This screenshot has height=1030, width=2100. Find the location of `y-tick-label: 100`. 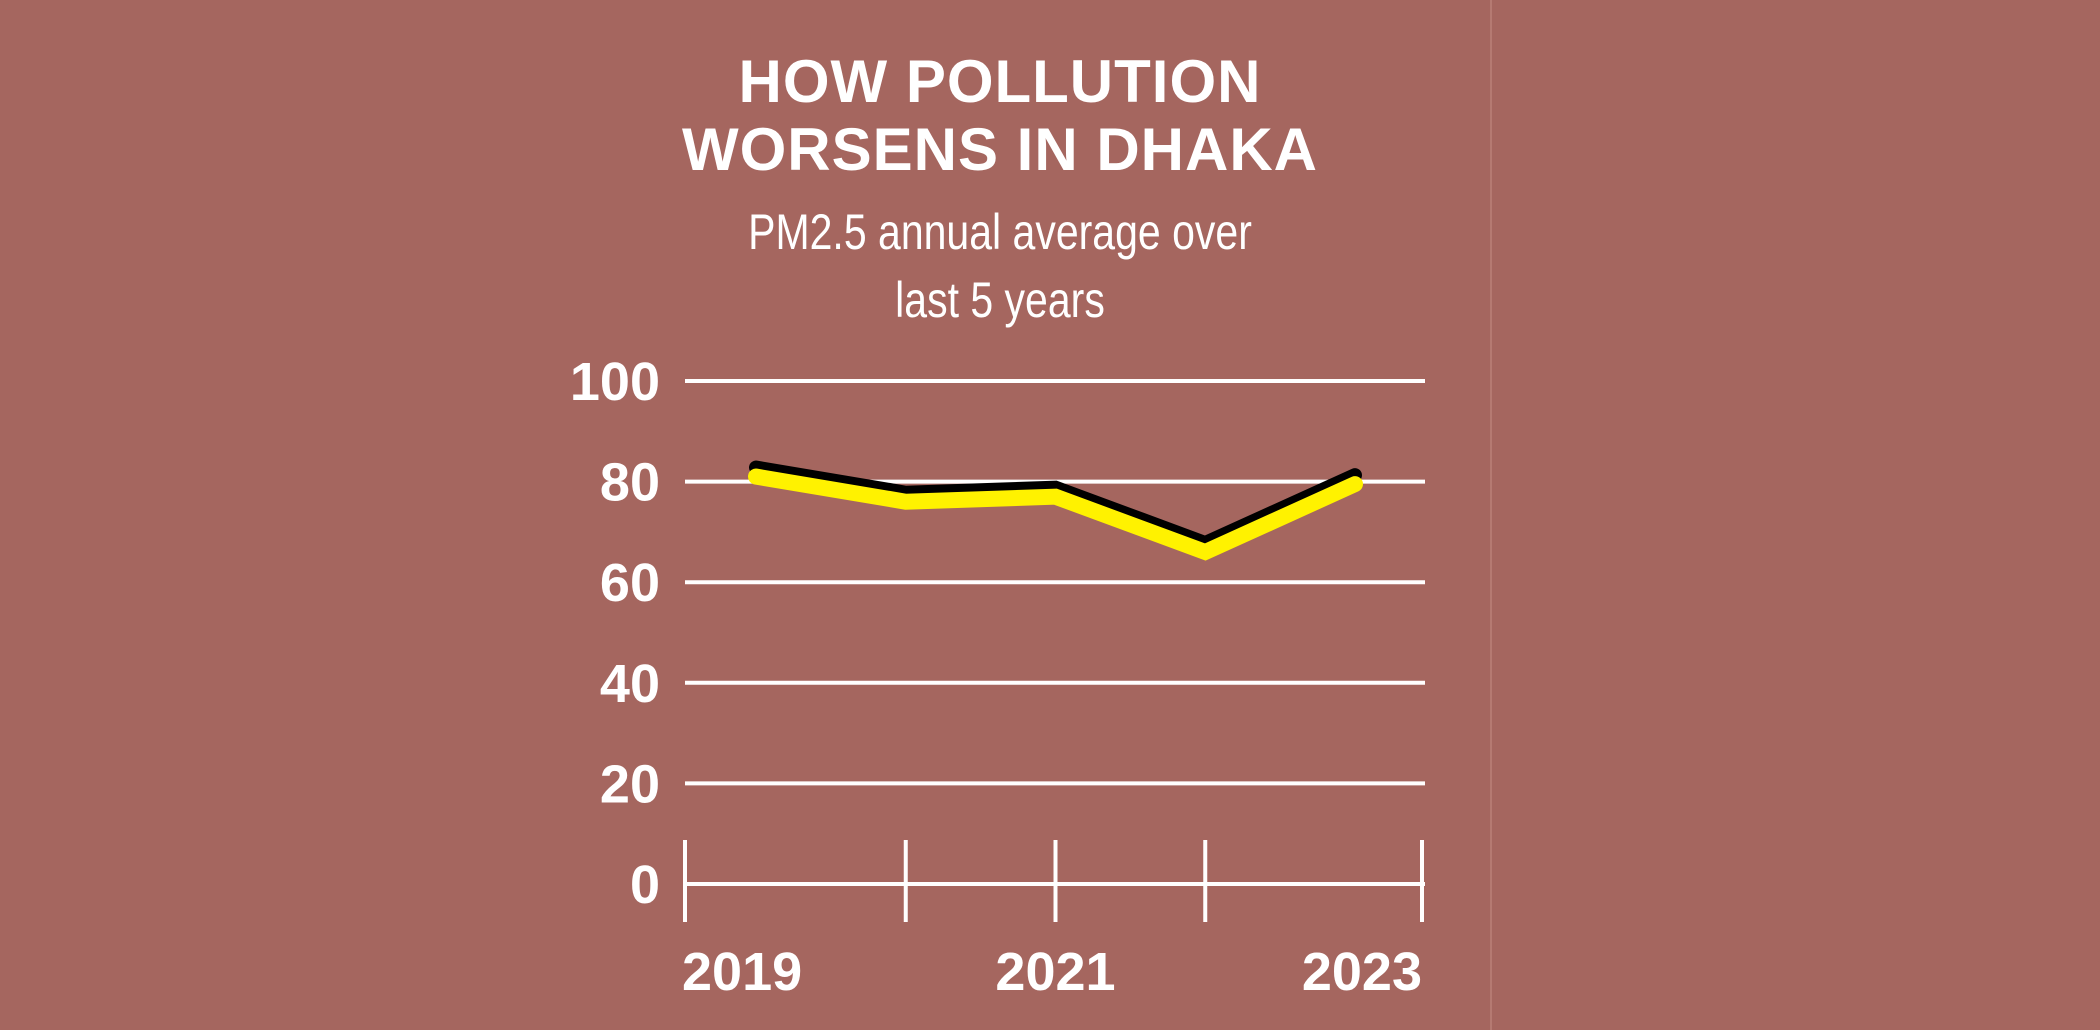

y-tick-label: 100 is located at coordinates (615, 382).